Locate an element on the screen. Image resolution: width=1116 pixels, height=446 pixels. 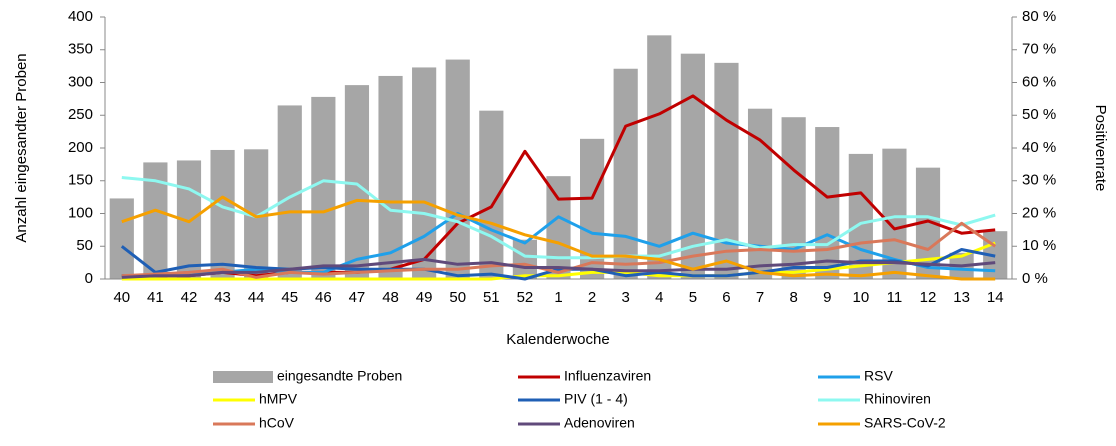
x-tick-label: 47 is located at coordinates (357, 297).